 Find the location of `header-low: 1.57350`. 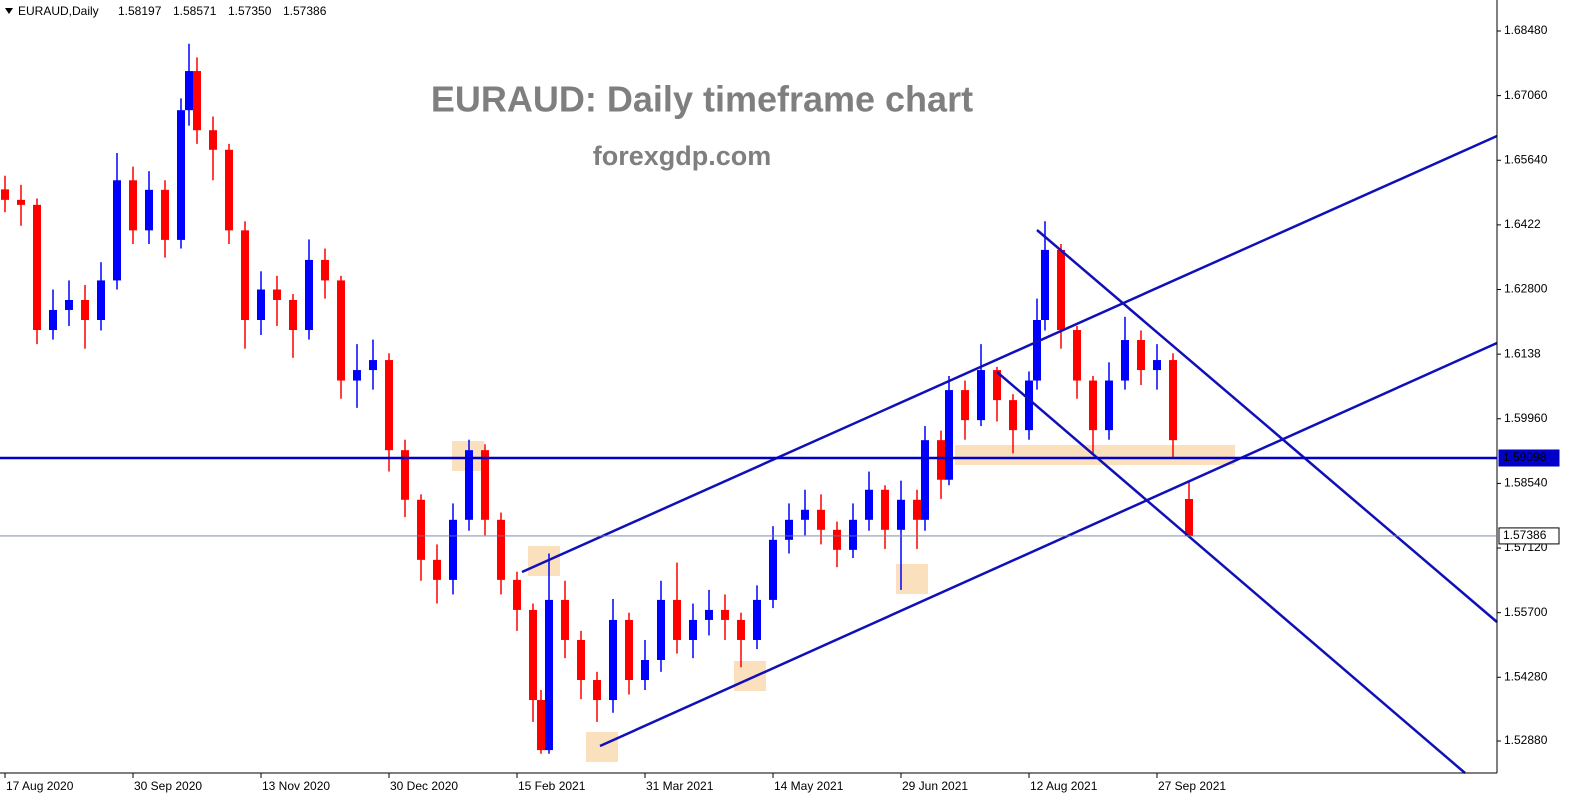

header-low: 1.57350 is located at coordinates (250, 11).